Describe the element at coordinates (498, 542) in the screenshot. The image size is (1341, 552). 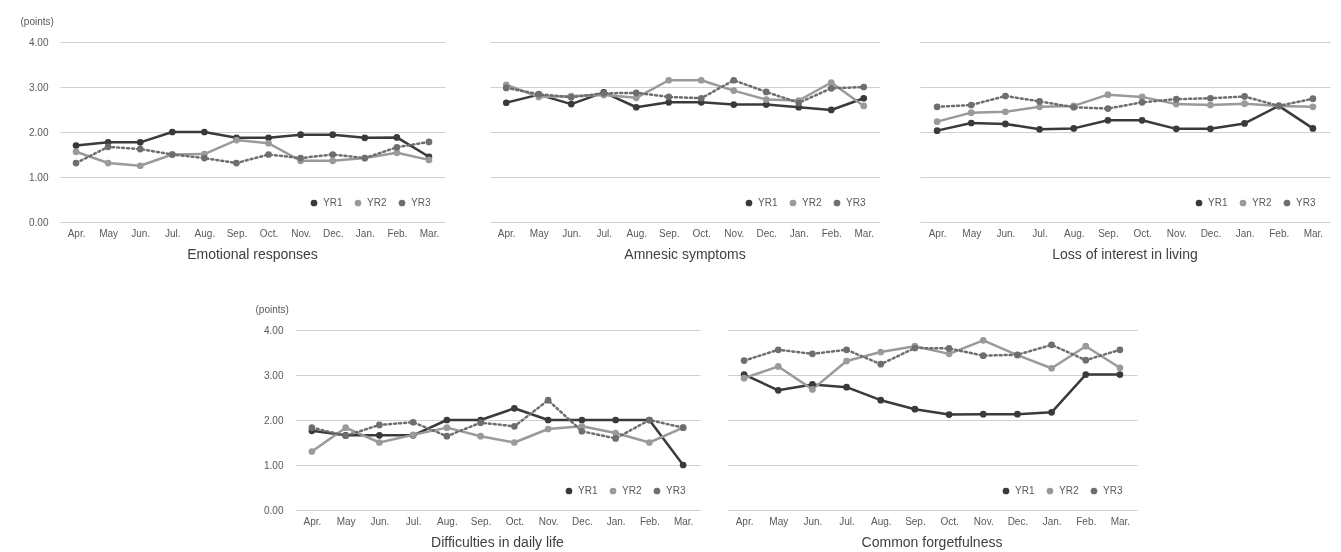
I see `text: Difficulties in daily life` at that location.